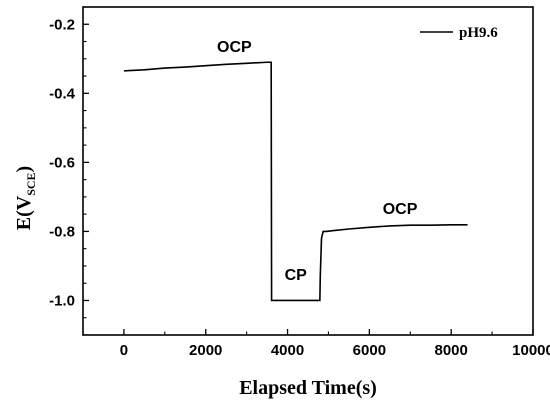 The width and height of the screenshot is (550, 408). I want to click on x-tick-label-4000: 4000, so click(287, 350).